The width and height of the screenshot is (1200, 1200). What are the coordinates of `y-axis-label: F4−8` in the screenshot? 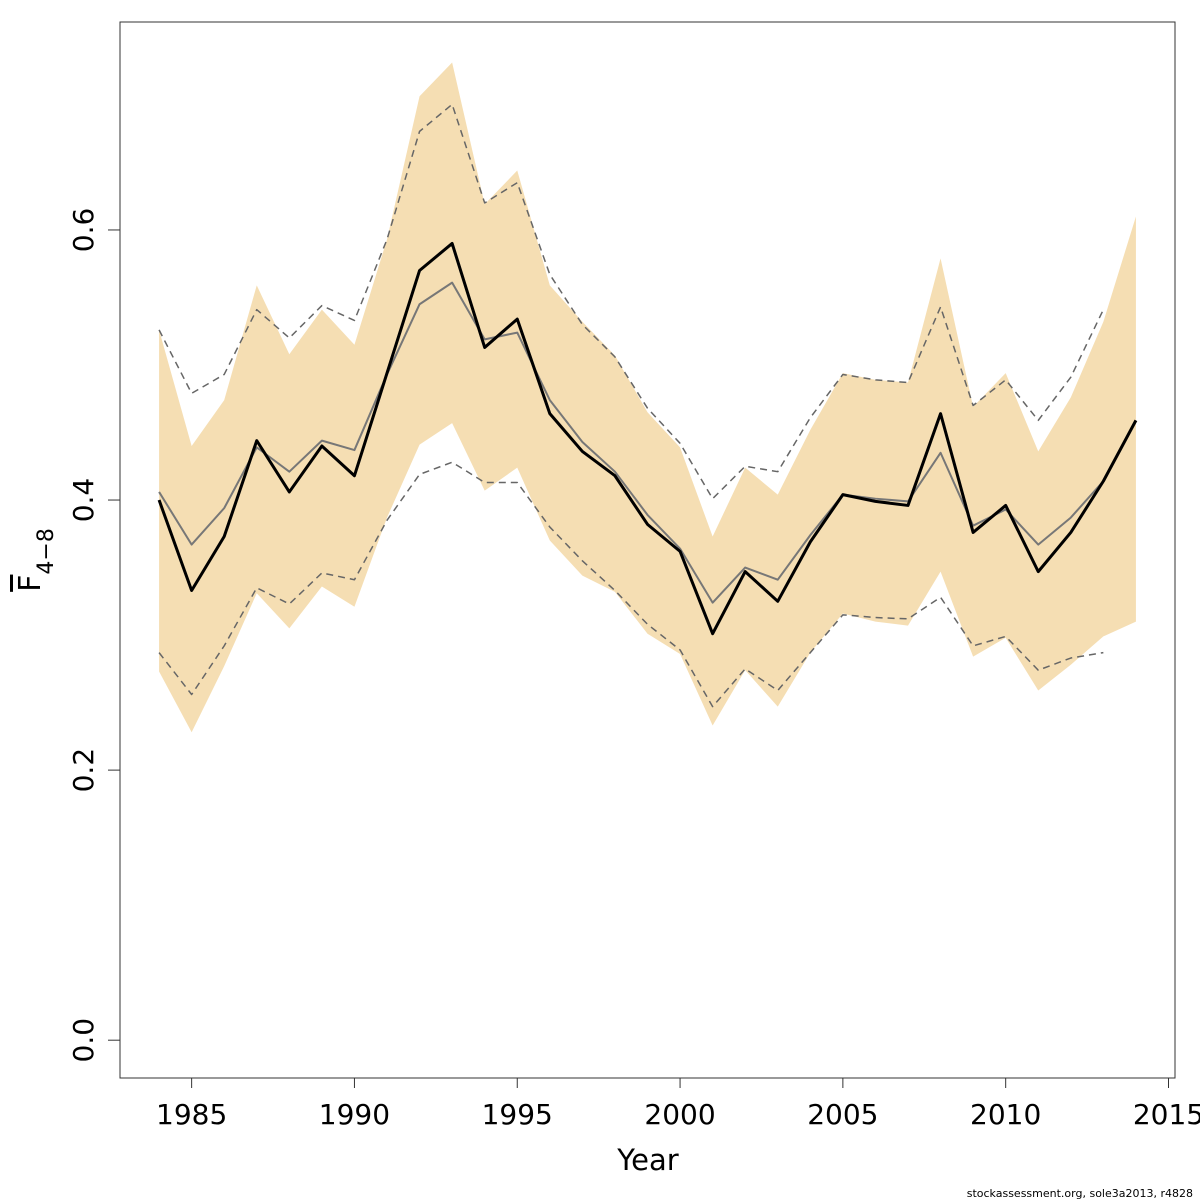 It's located at (36, 560).